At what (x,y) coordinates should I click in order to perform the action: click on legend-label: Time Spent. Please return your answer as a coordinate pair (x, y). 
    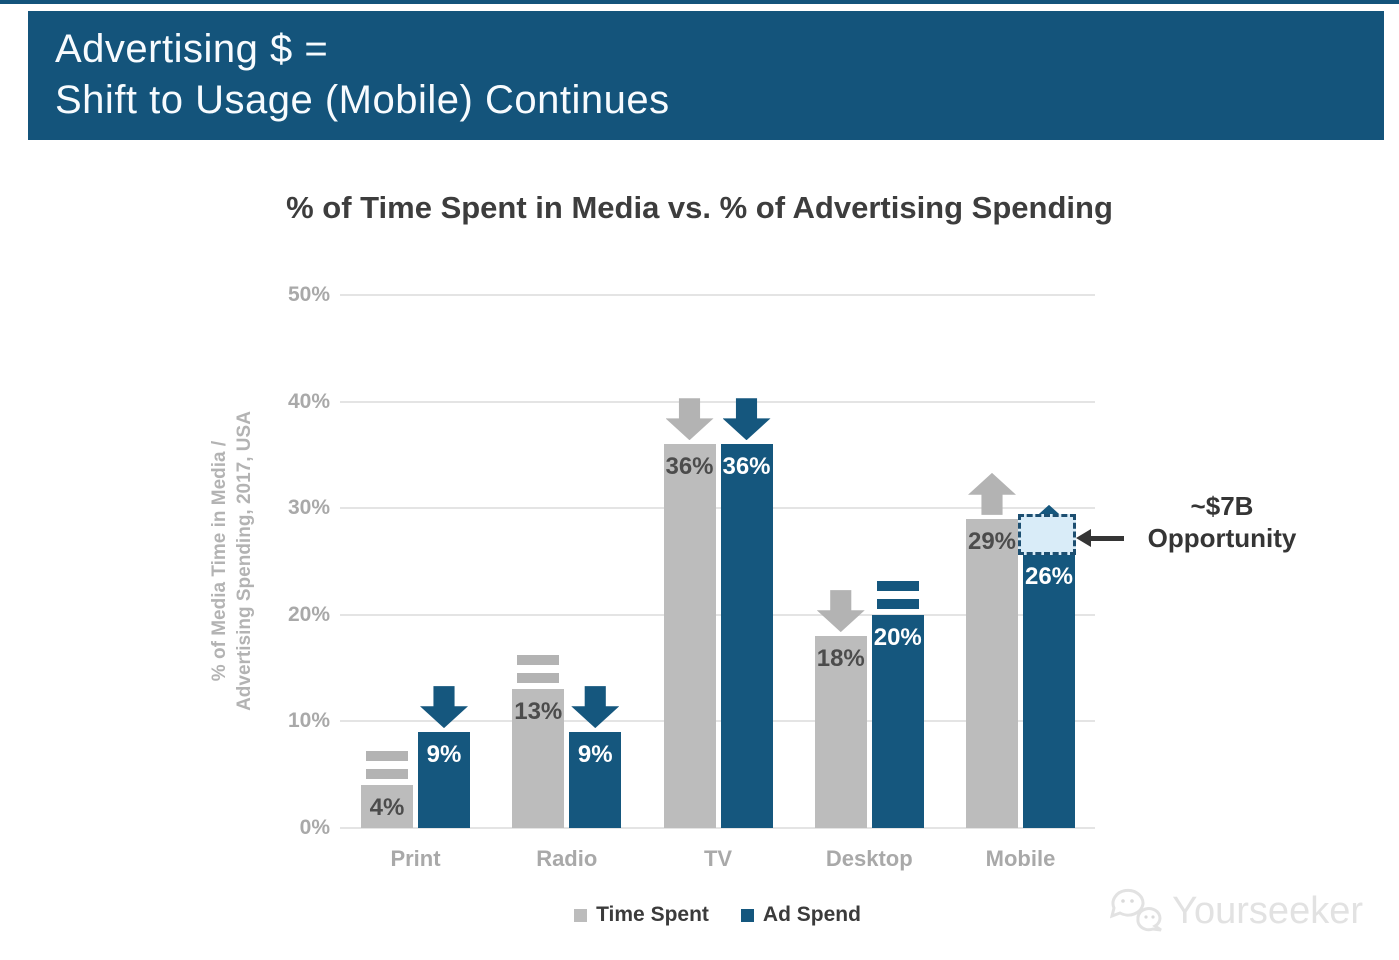
    Looking at the image, I should click on (652, 914).